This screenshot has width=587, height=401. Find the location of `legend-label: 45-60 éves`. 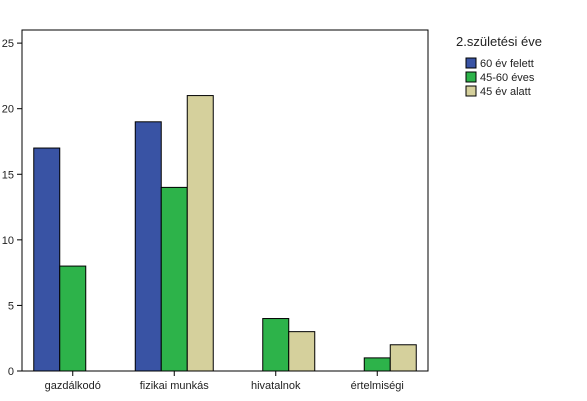

legend-label: 45-60 éves is located at coordinates (507, 78).